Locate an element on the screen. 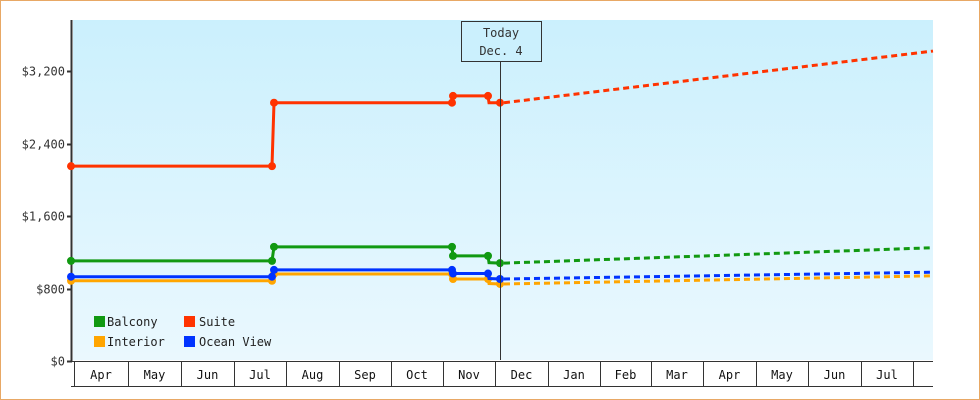 This screenshot has width=980, height=400. legend-label-balcony: Balcony is located at coordinates (132, 322).